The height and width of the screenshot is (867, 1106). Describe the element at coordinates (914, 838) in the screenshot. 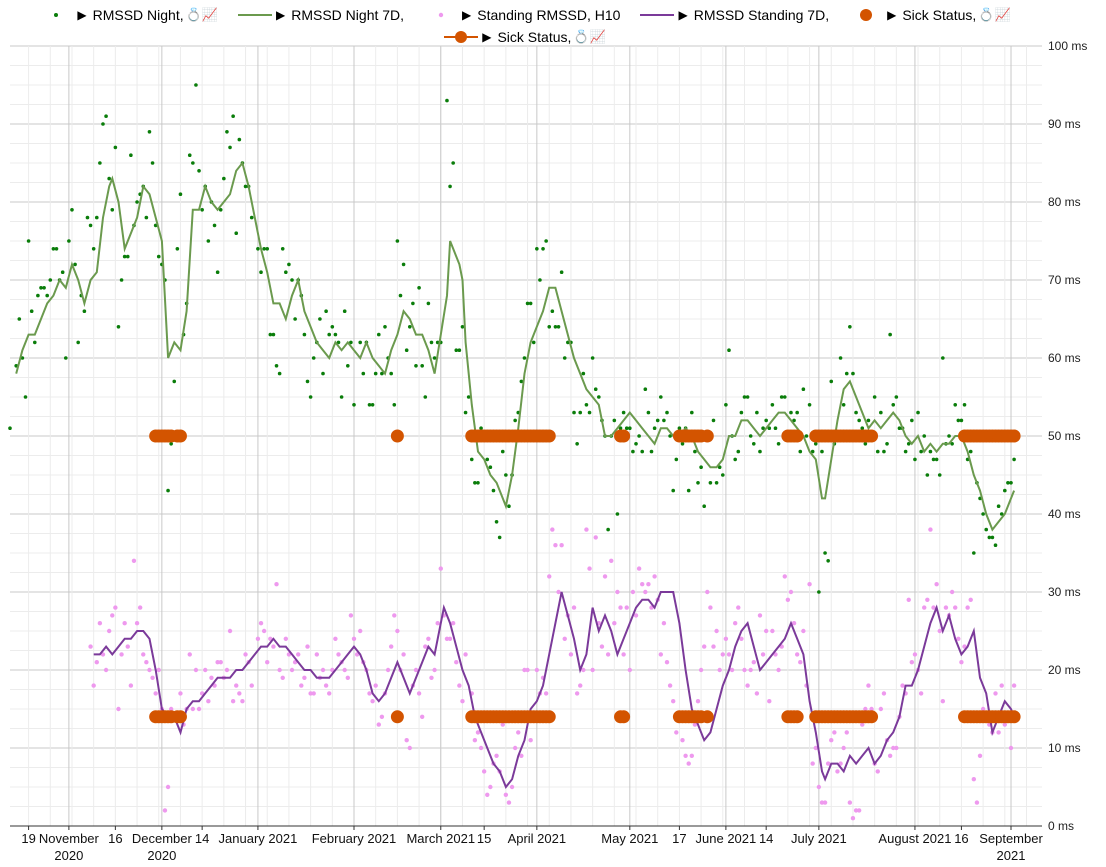

I see `x-tick-label: August 2021` at that location.